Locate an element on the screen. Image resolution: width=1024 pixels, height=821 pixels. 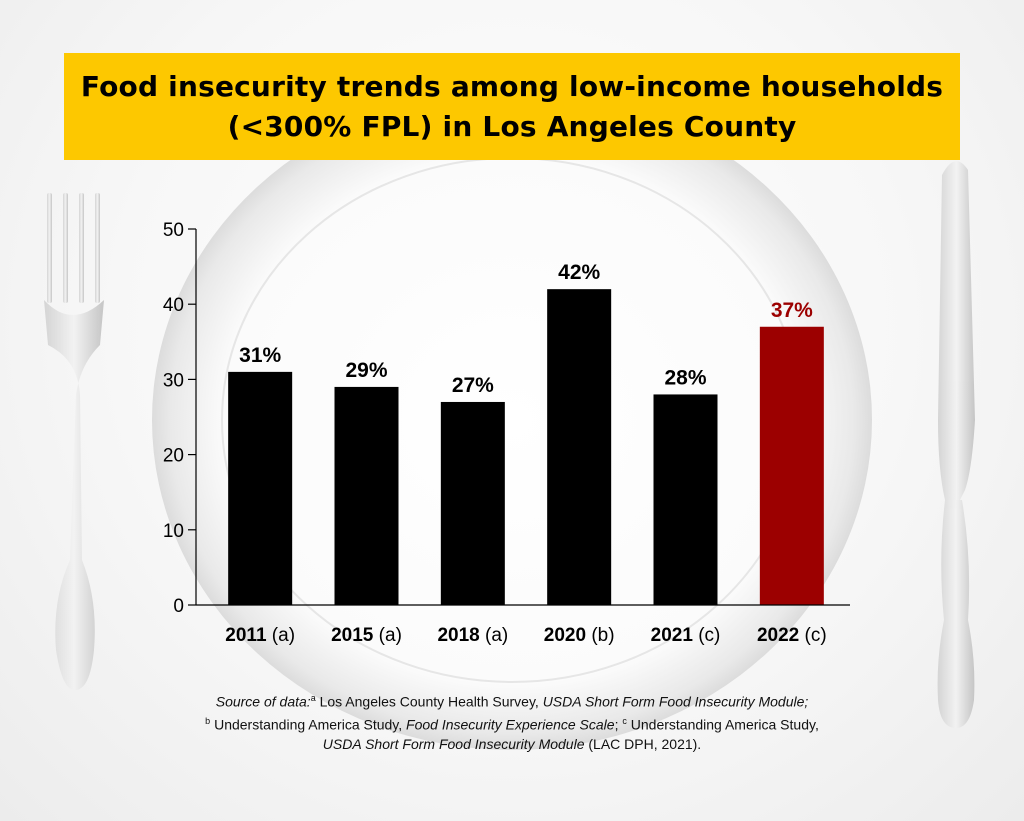
data-label: 31% is located at coordinates (260, 355).